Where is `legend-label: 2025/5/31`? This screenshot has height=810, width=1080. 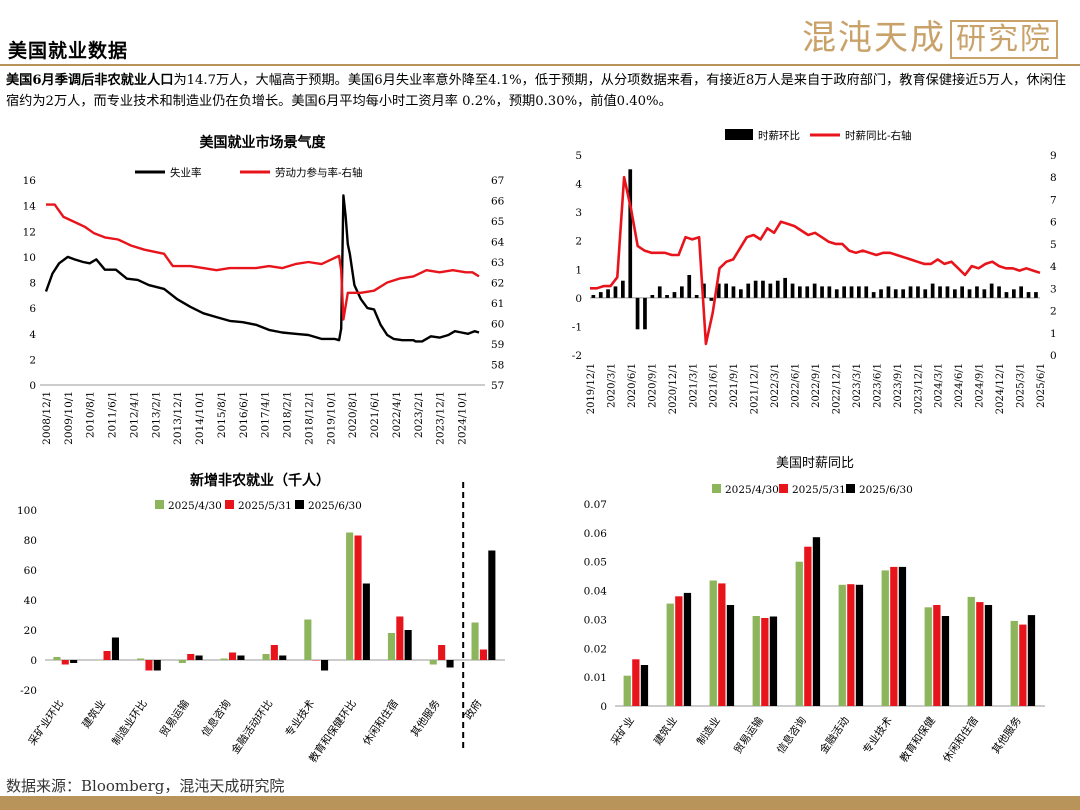
legend-label: 2025/5/31 is located at coordinates (265, 506).